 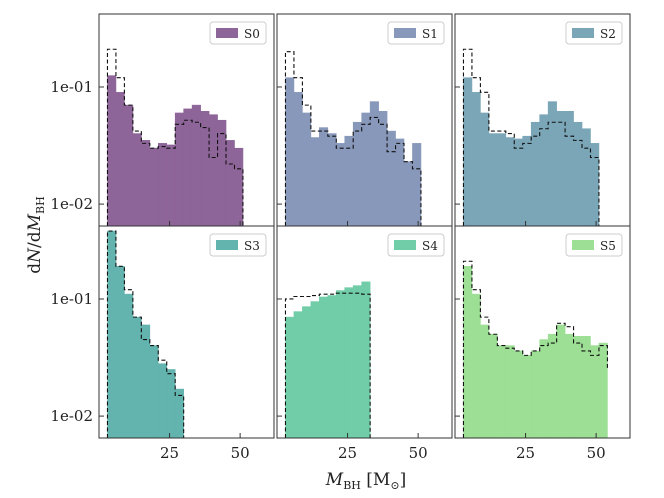 What do you see at coordinates (430, 246) in the screenshot?
I see `legend-label: S4` at bounding box center [430, 246].